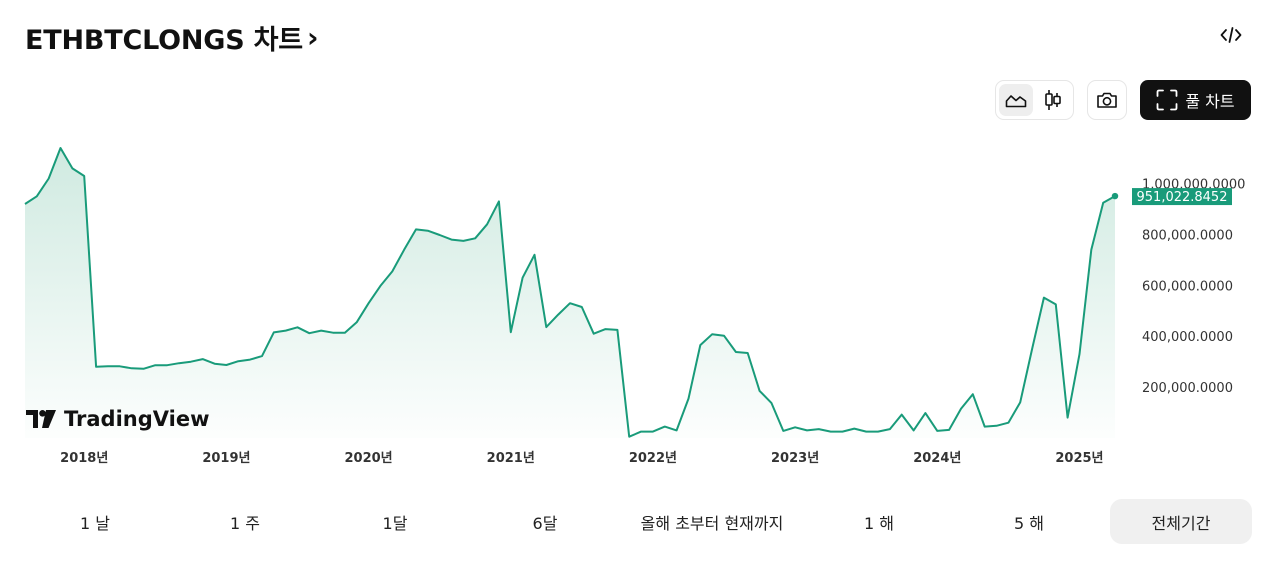  What do you see at coordinates (545, 523) in the screenshot?
I see `range-6-months: 6달` at bounding box center [545, 523].